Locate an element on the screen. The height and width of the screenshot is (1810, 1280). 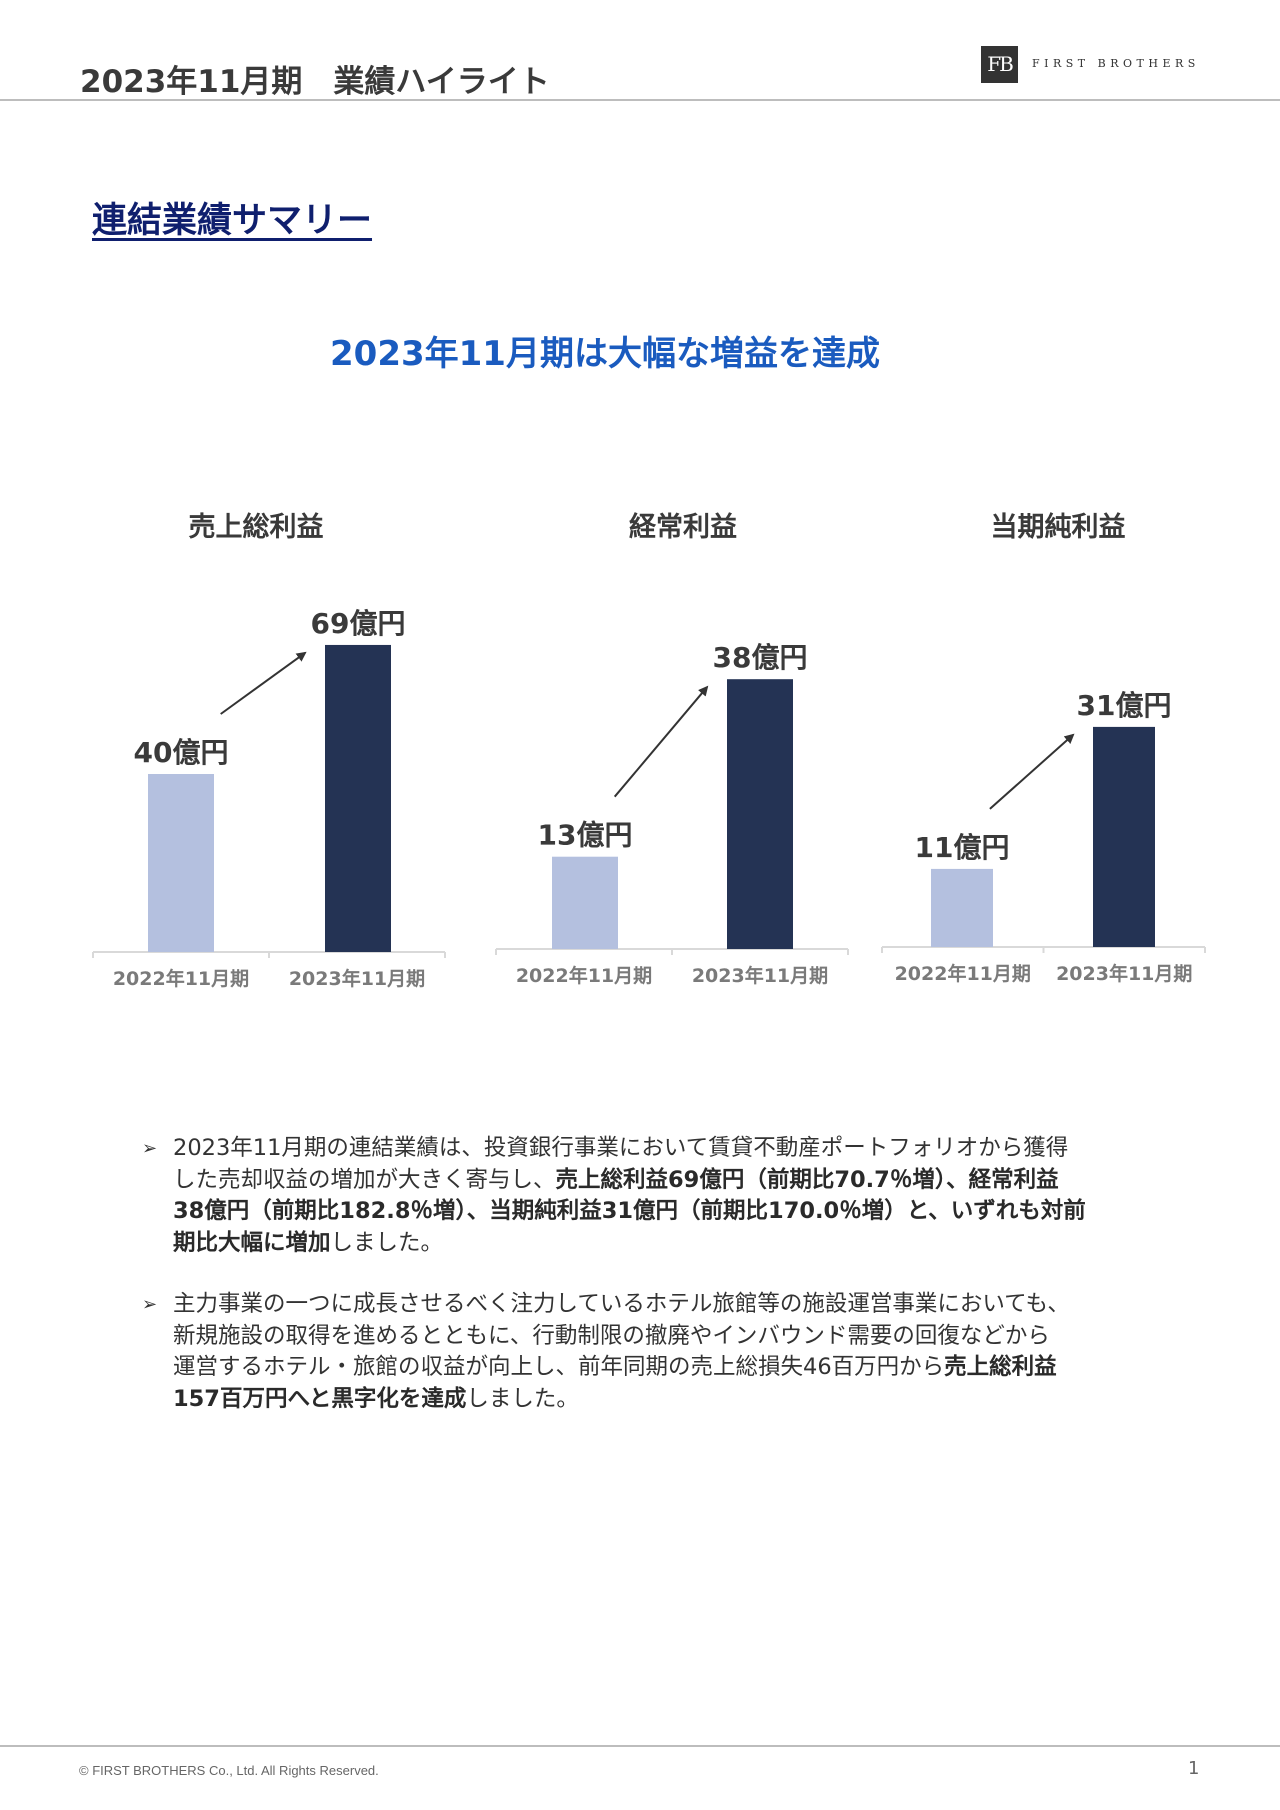
bold-text: 期比大幅に増加 is located at coordinates (252, 1242).